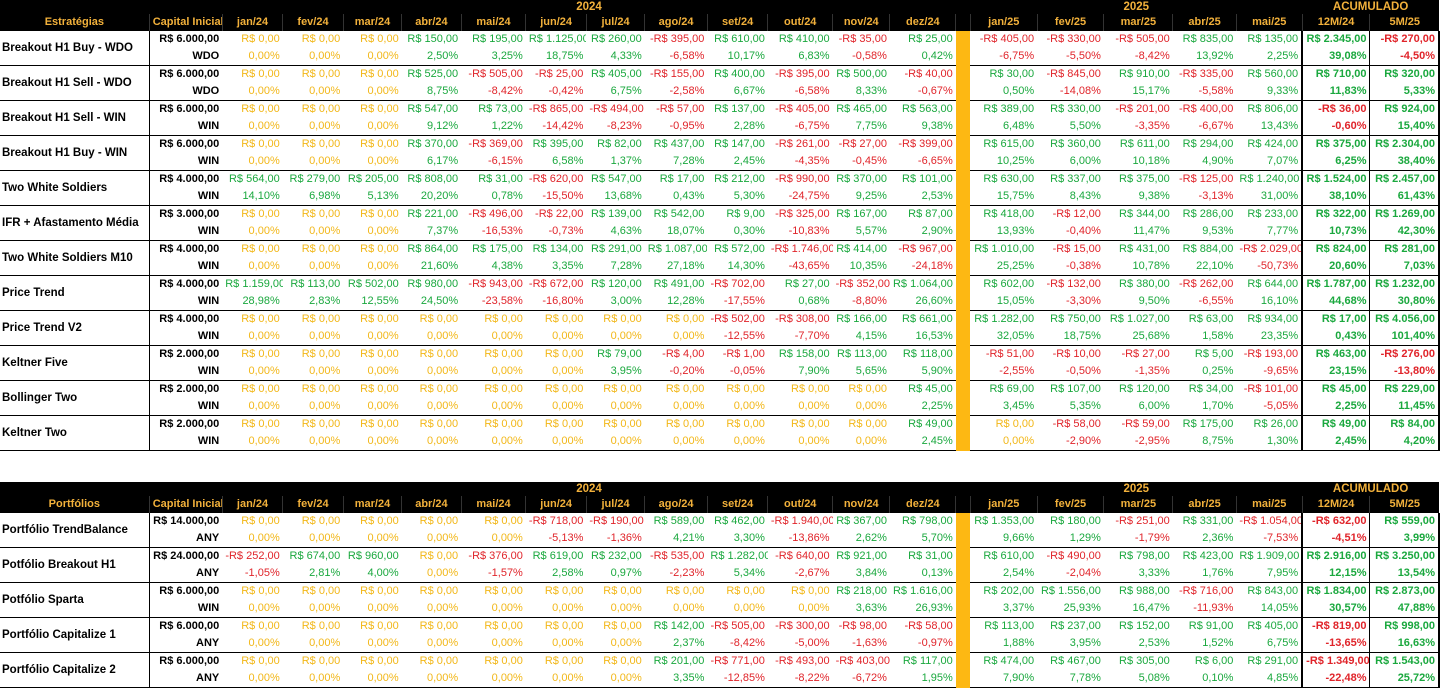 This screenshot has width=1440, height=695. What do you see at coordinates (254, 284) in the screenshot?
I see `month-value: R$ 1.159,00` at bounding box center [254, 284].